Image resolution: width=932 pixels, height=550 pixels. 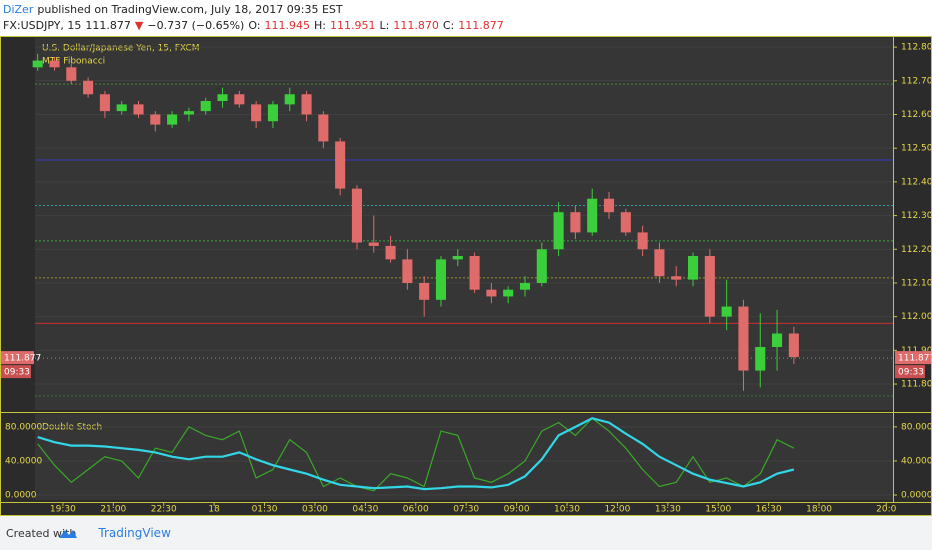 What do you see at coordinates (416, 510) in the screenshot?
I see `x-tick-label: 06:00` at bounding box center [416, 510].